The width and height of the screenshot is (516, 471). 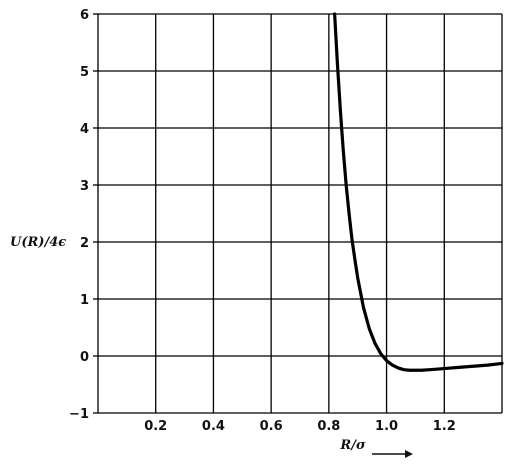 What do you see at coordinates (392, 454) in the screenshot?
I see `x-axis-arrow` at bounding box center [392, 454].